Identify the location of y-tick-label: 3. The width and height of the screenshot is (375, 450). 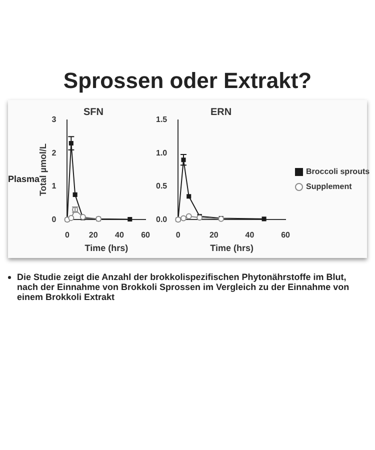
(54, 119).